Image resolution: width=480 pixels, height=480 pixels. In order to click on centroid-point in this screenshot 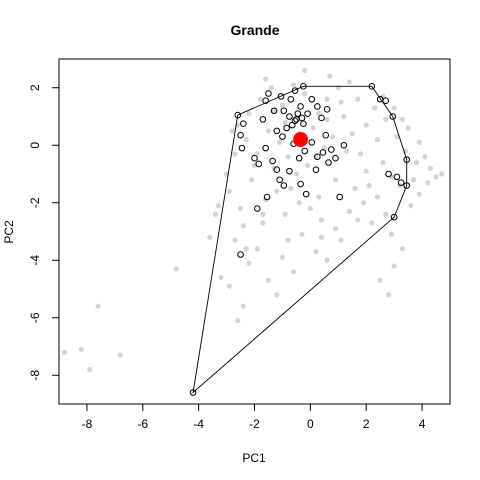, I will do `click(301, 139)`.